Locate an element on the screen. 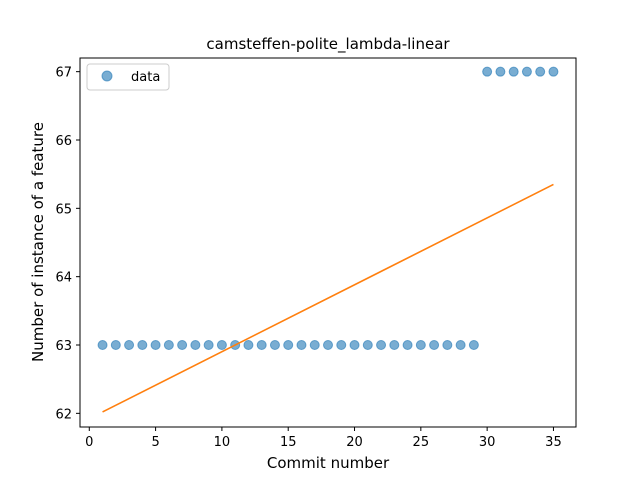 Image resolution: width=640 pixels, height=480 pixels. x-tick-label: 10 is located at coordinates (222, 442).